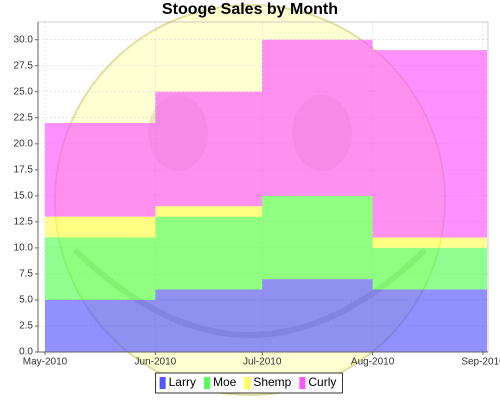 Image resolution: width=500 pixels, height=400 pixels. What do you see at coordinates (322, 382) in the screenshot?
I see `legend-text: Curly` at bounding box center [322, 382].